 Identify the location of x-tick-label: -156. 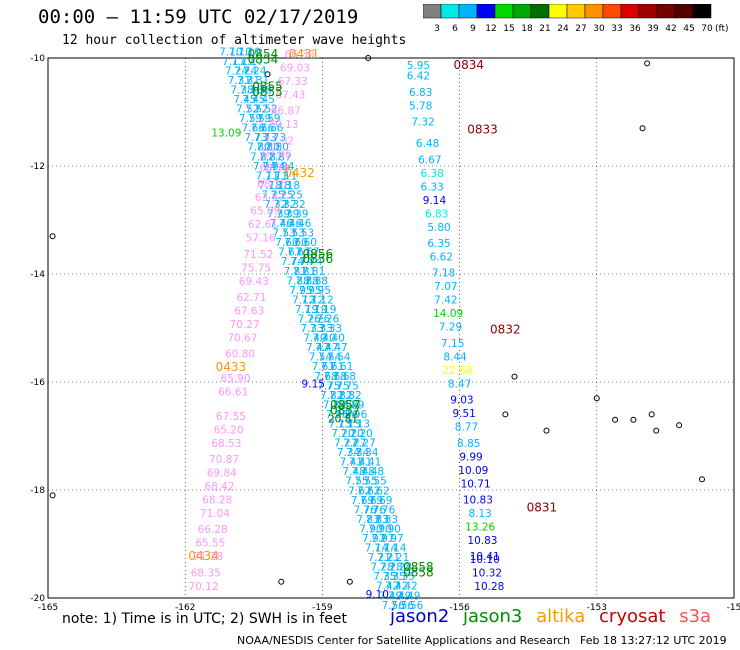
(459, 608).